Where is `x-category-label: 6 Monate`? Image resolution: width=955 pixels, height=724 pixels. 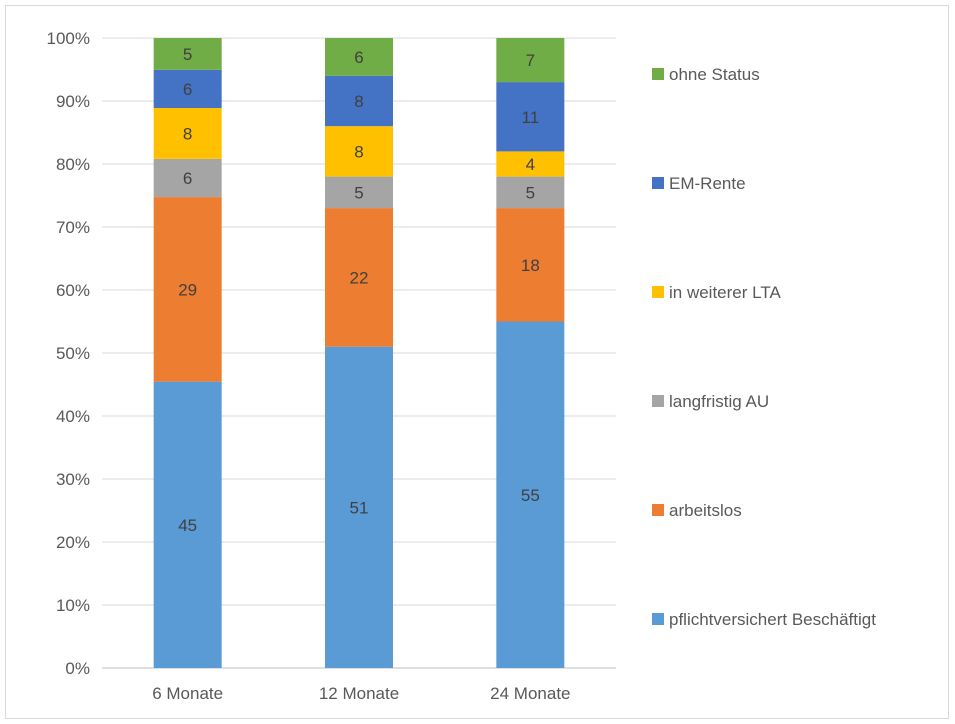 x-category-label: 6 Monate is located at coordinates (187, 693).